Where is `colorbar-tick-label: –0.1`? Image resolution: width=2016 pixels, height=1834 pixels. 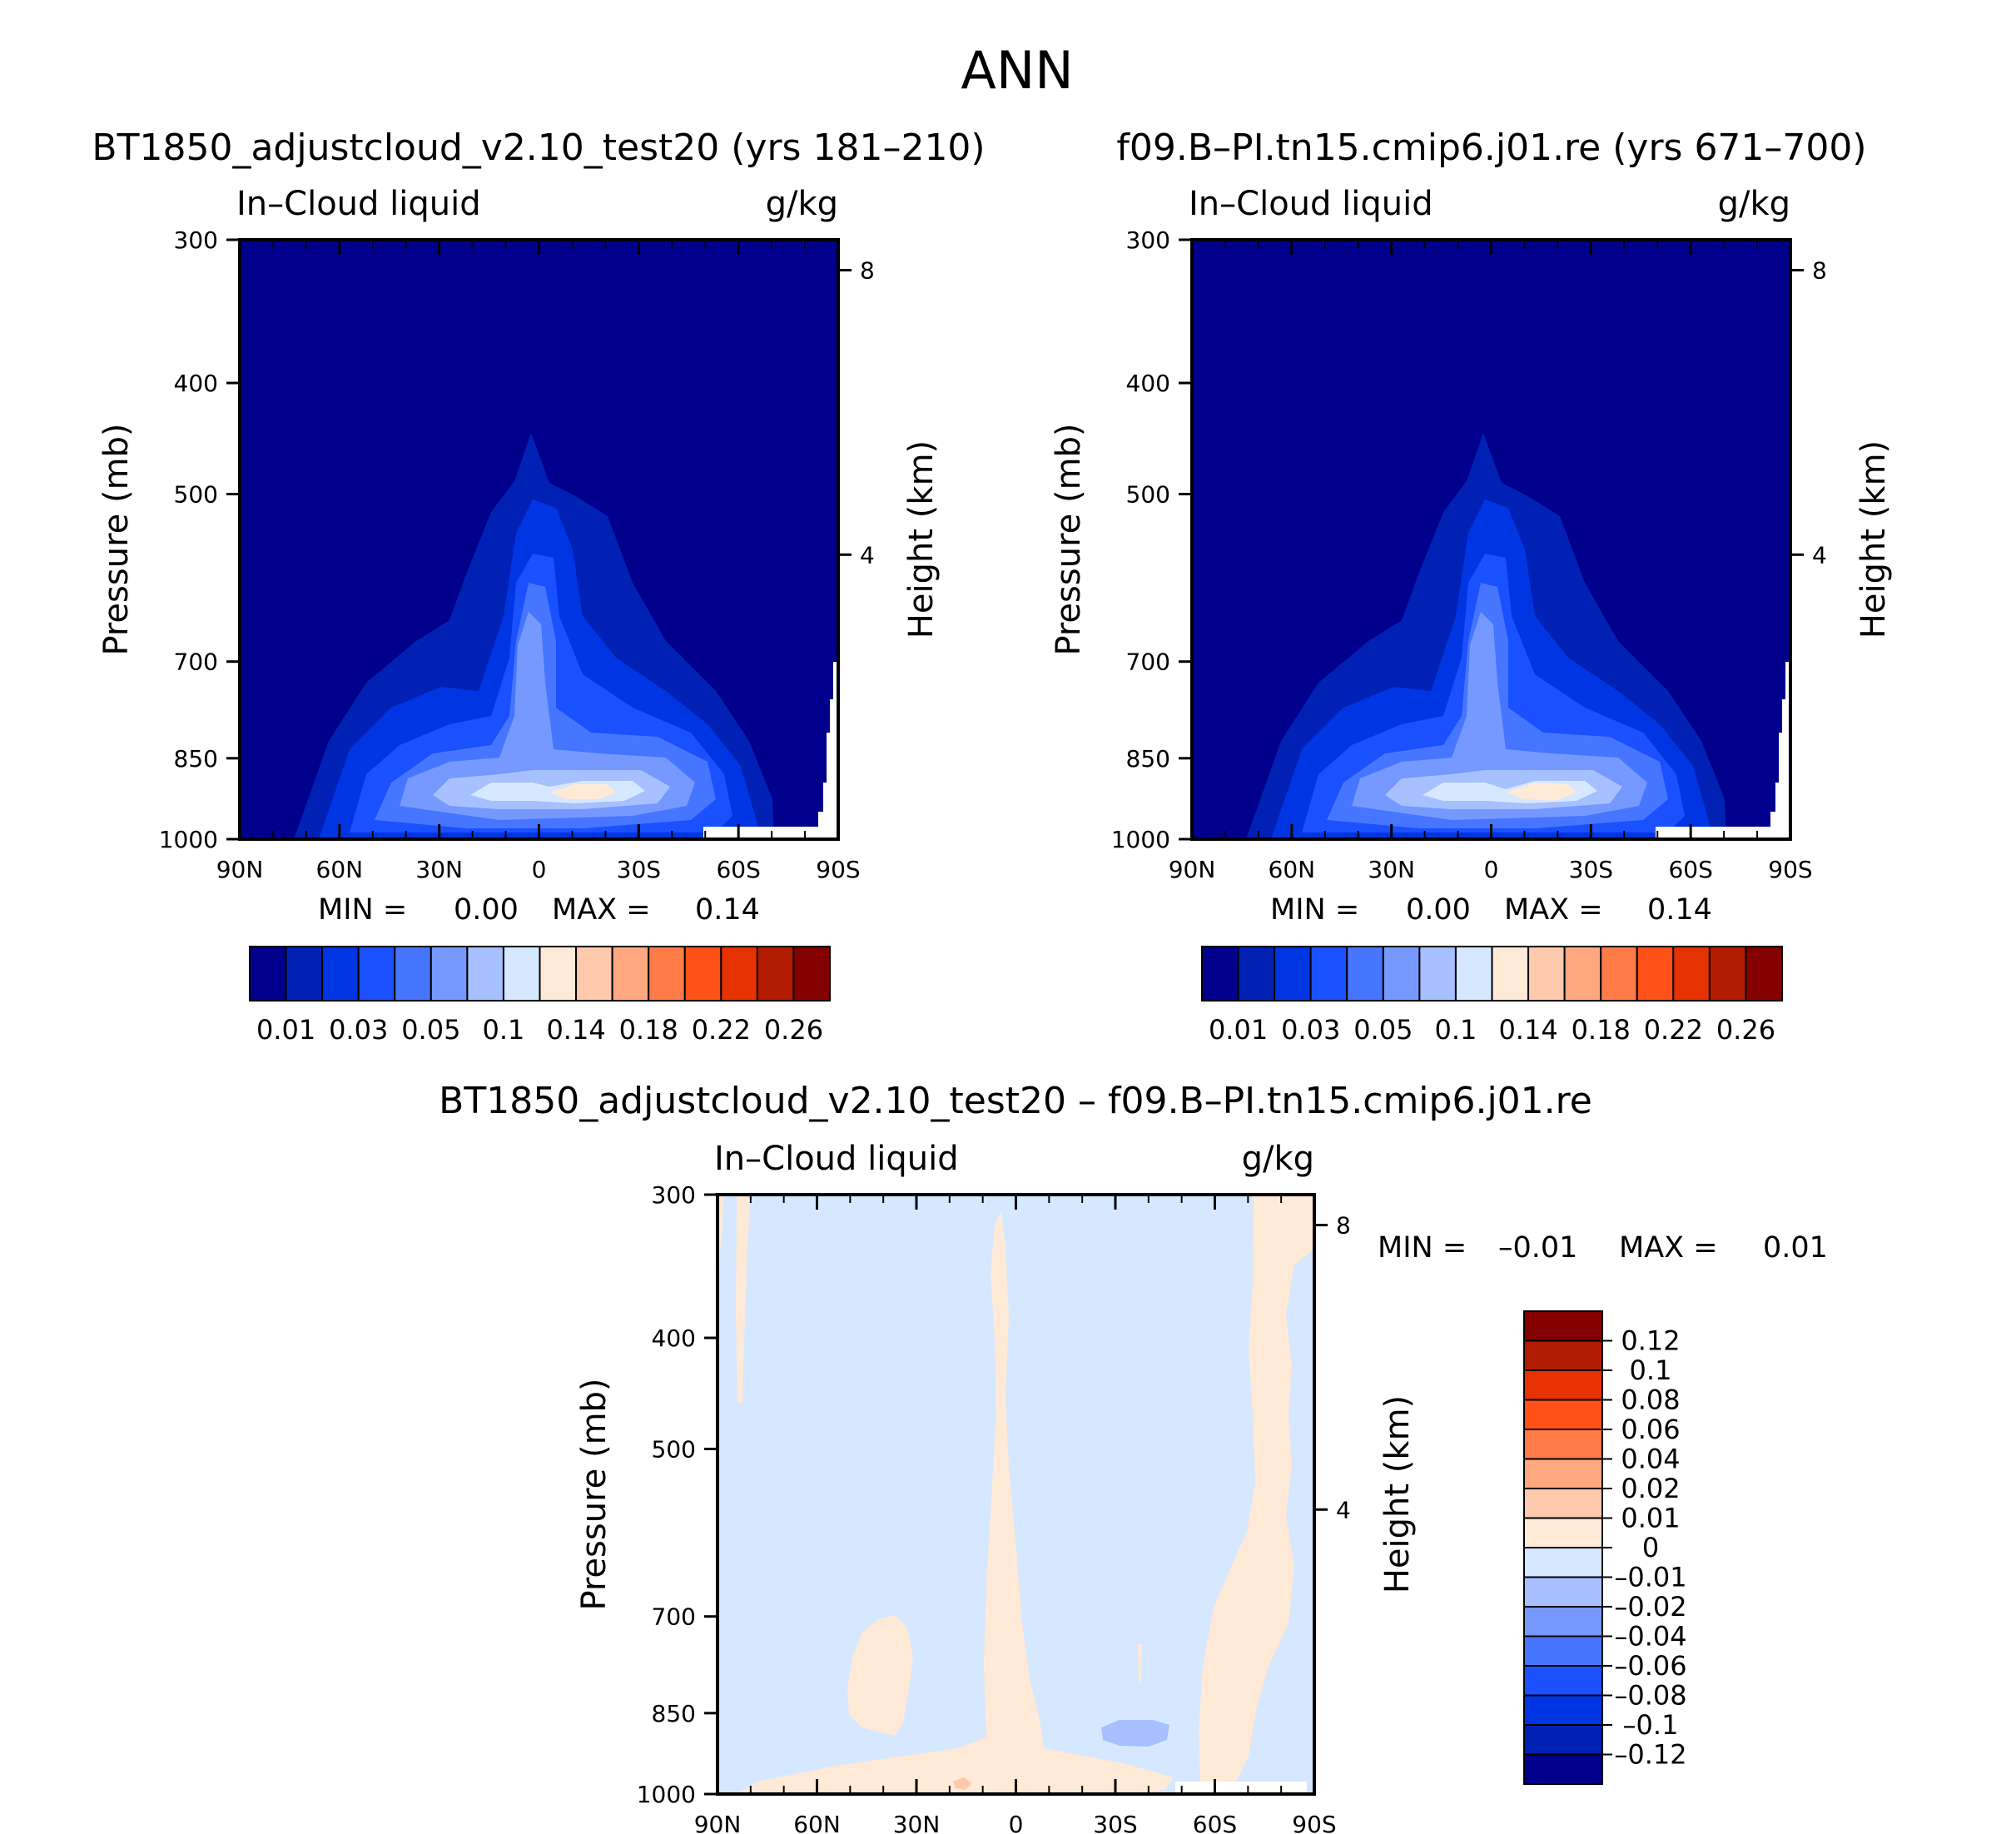 colorbar-tick-label: –0.1 is located at coordinates (1651, 1725).